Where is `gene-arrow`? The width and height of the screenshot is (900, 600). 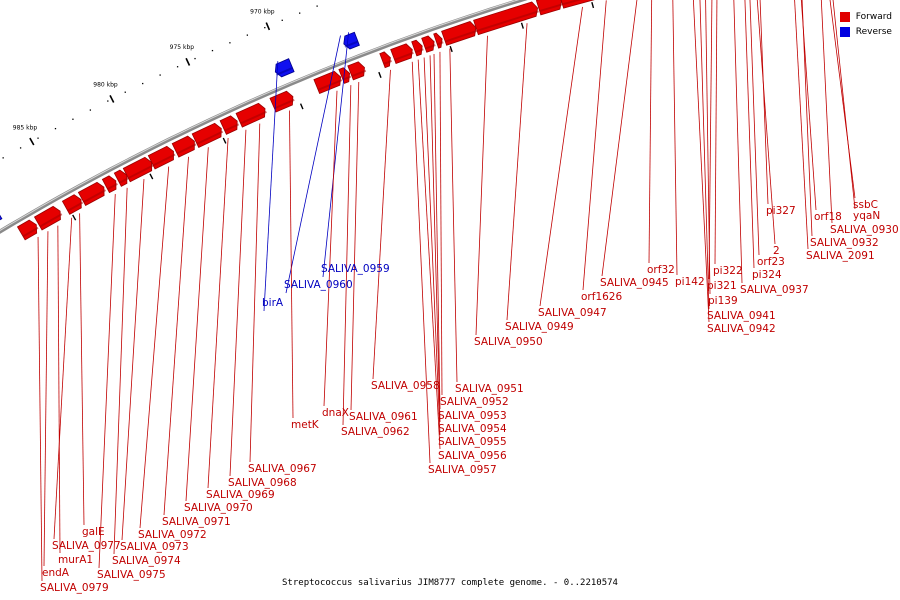
gene-arrow is located at coordinates (385, 60).